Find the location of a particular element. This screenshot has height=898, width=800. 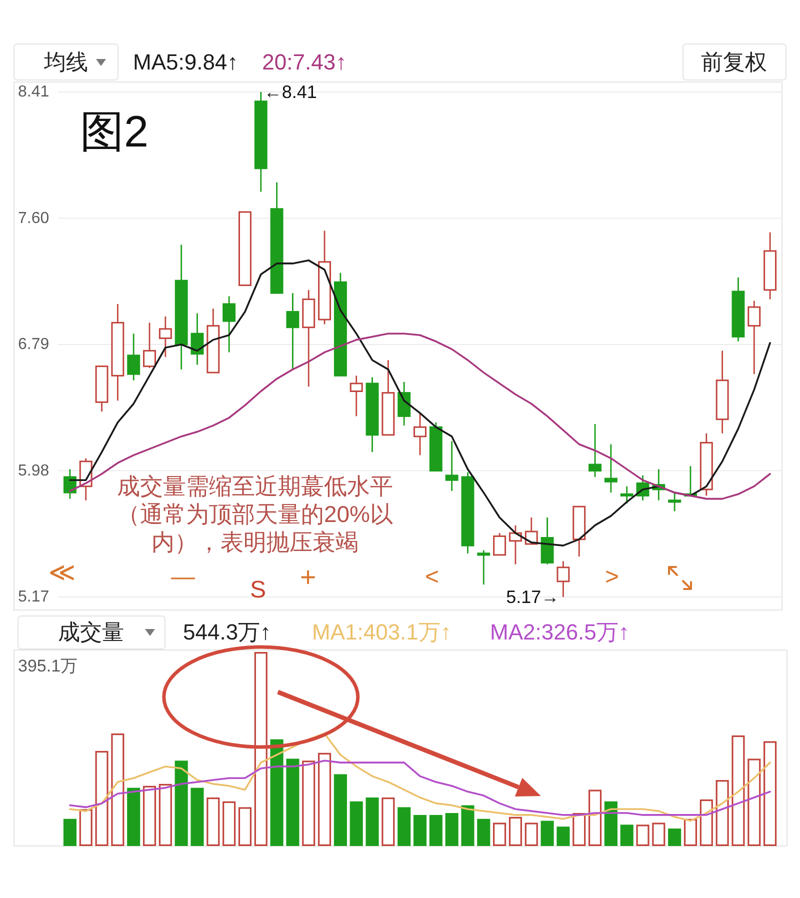

annotation: — is located at coordinates (183, 577).